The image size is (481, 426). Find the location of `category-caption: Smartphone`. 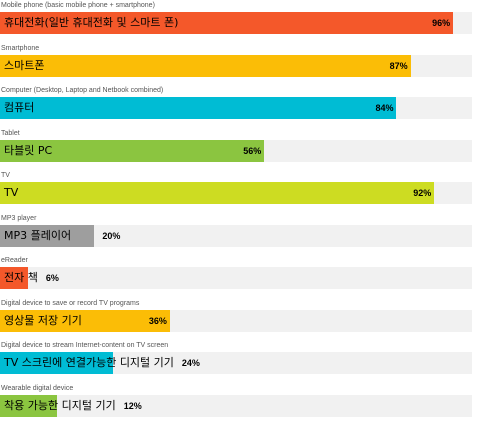

category-caption: Smartphone is located at coordinates (20, 48).